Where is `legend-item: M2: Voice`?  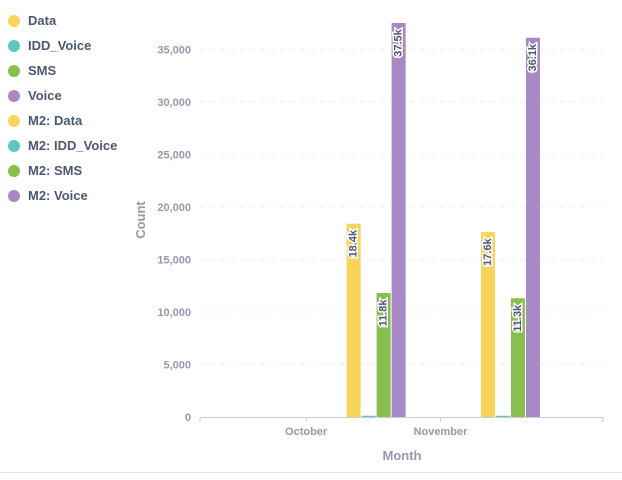 legend-item: M2: Voice is located at coordinates (62, 195).